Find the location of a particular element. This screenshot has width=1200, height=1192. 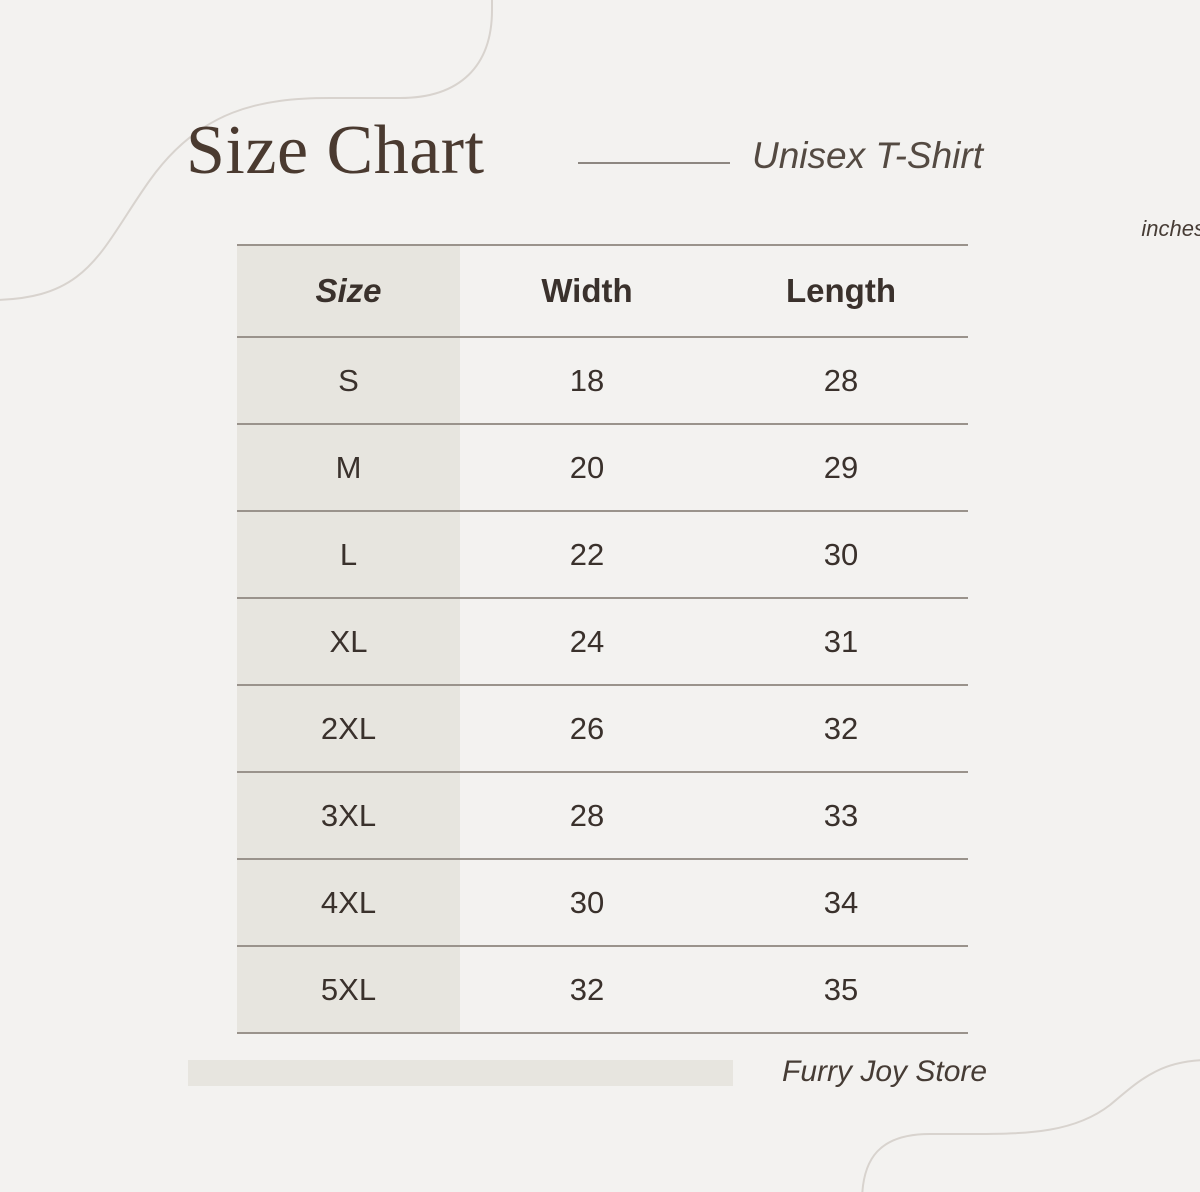

column-header-width: Width is located at coordinates (587, 291).